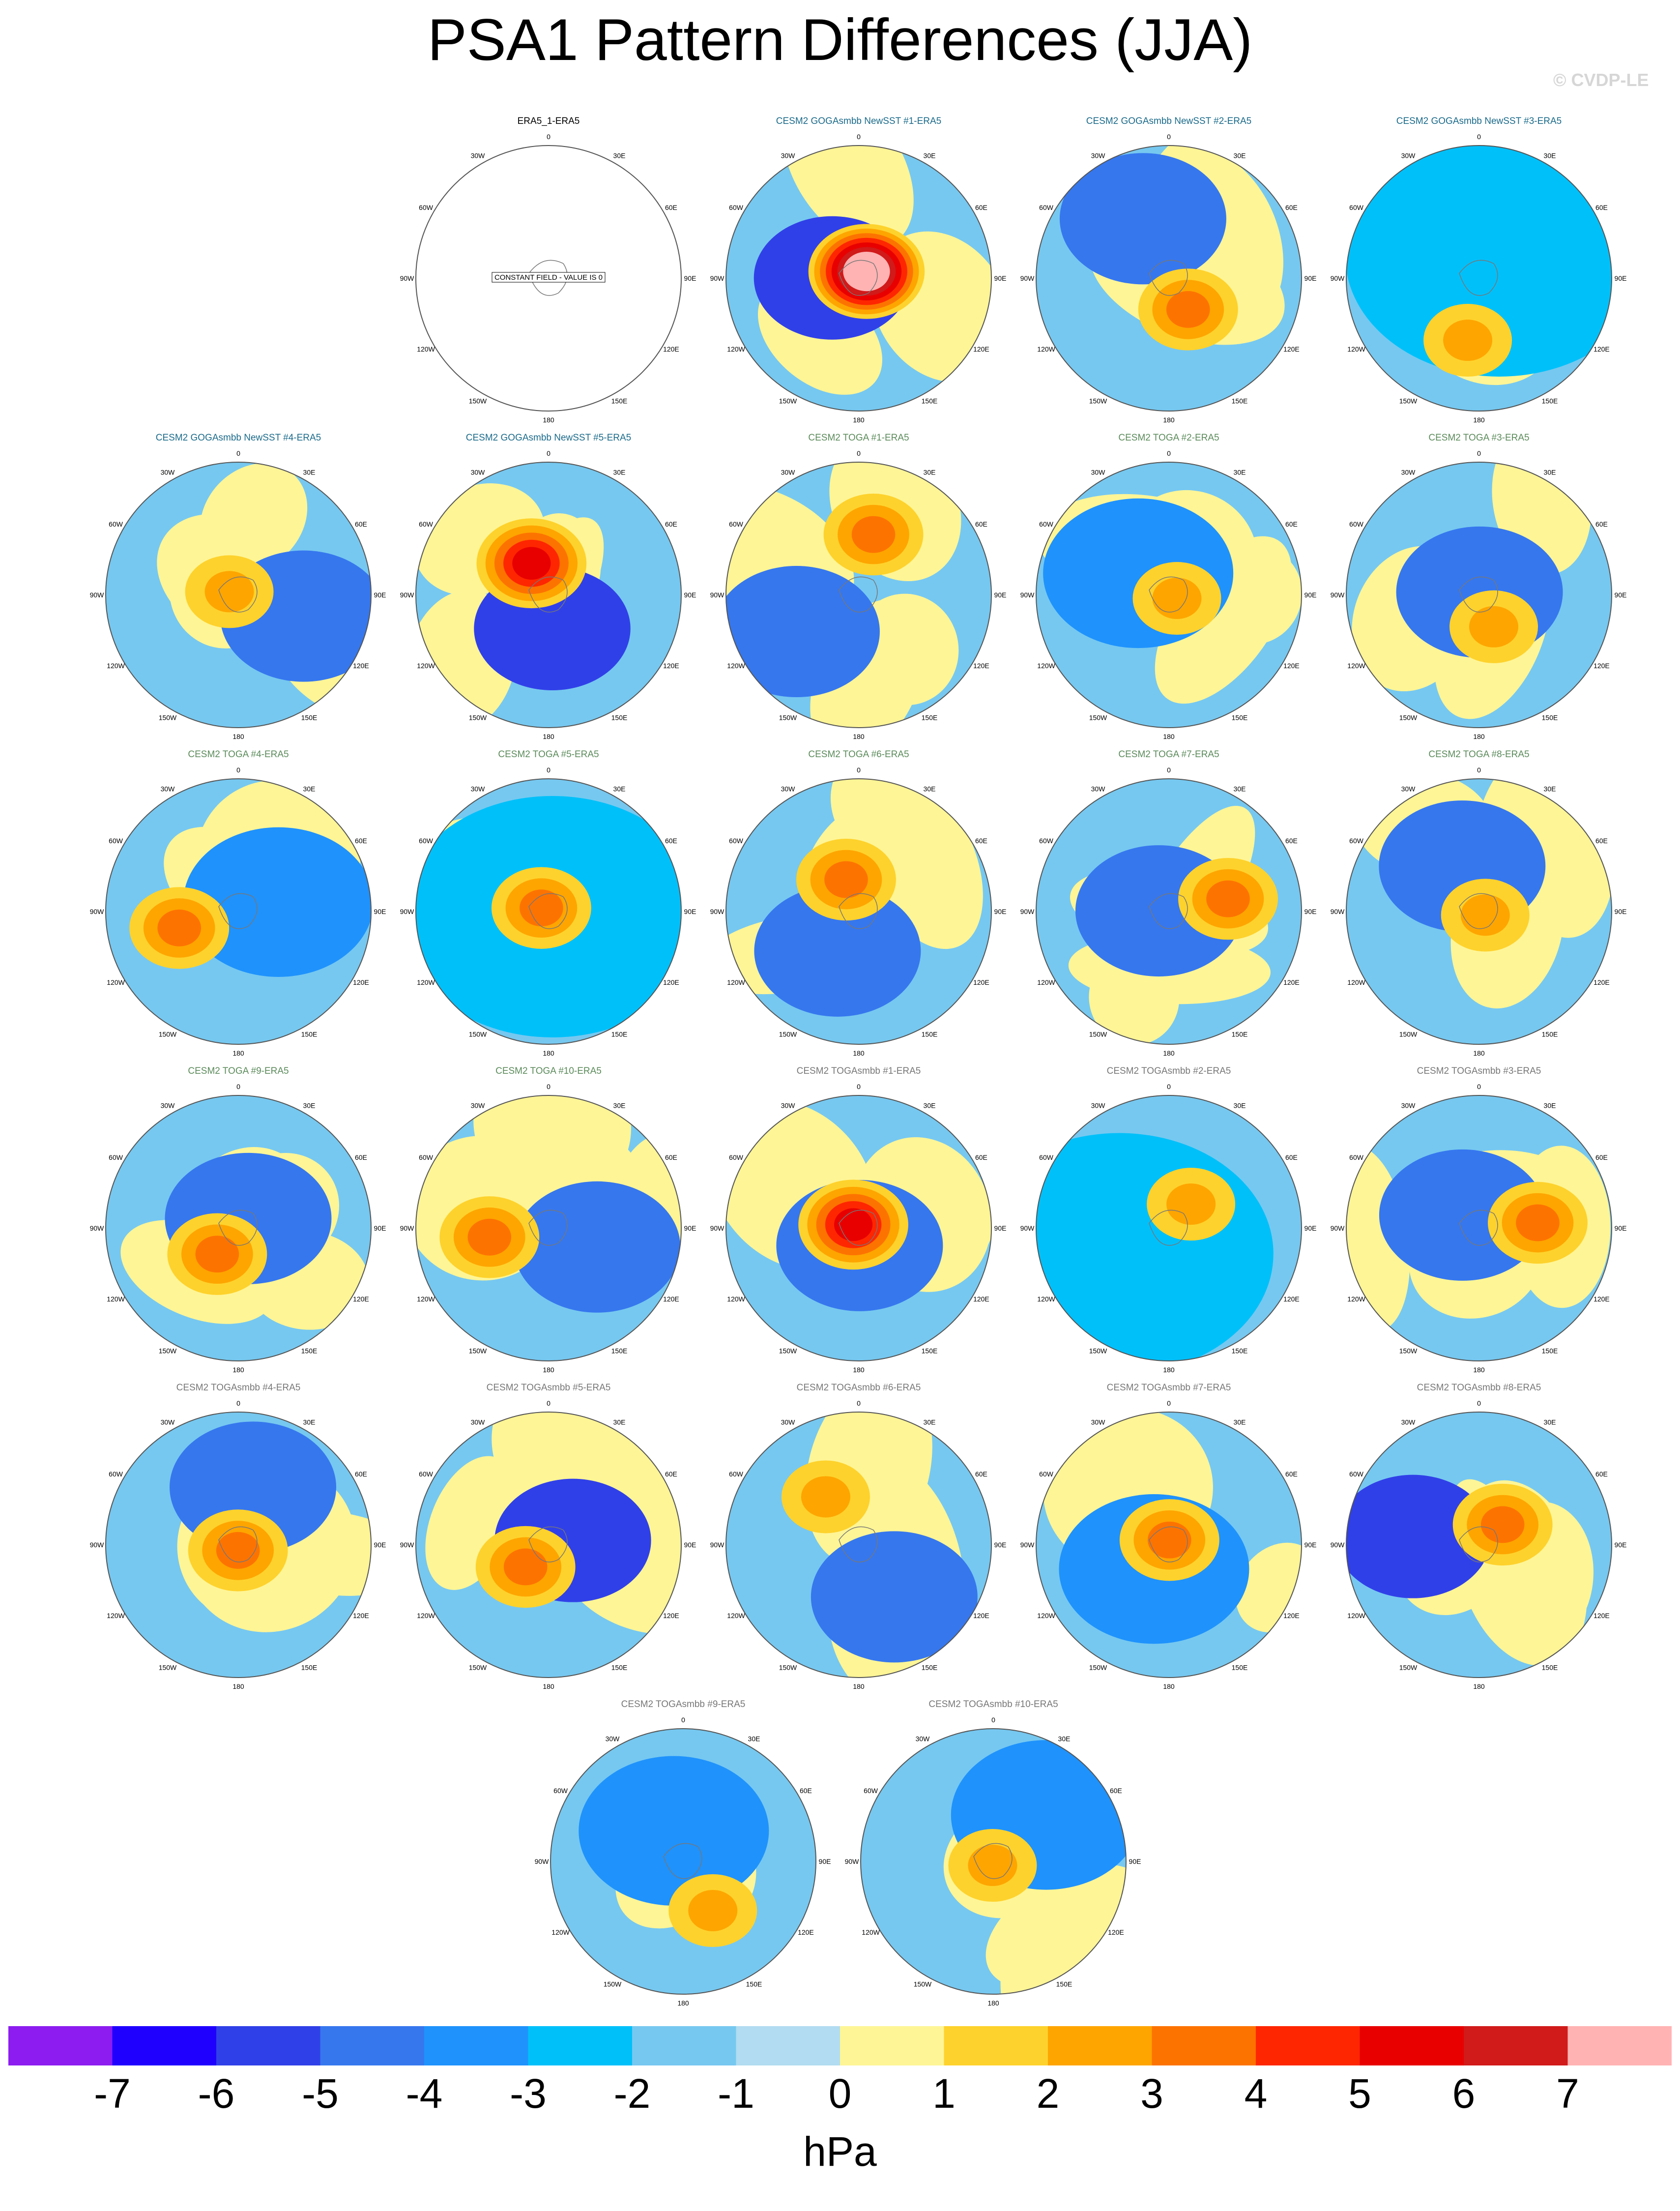 Image resolution: width=1680 pixels, height=2211 pixels. I want to click on colorbar-tick-label: 7, so click(1567, 2093).